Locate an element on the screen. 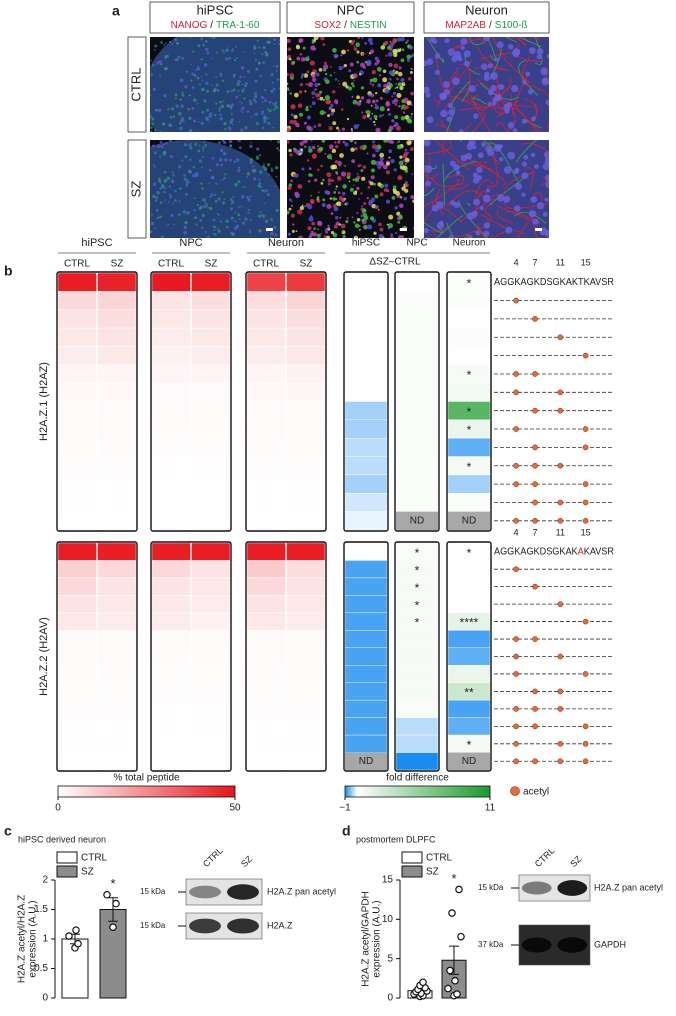  sequence-part: KAVSR is located at coordinates (599, 551).